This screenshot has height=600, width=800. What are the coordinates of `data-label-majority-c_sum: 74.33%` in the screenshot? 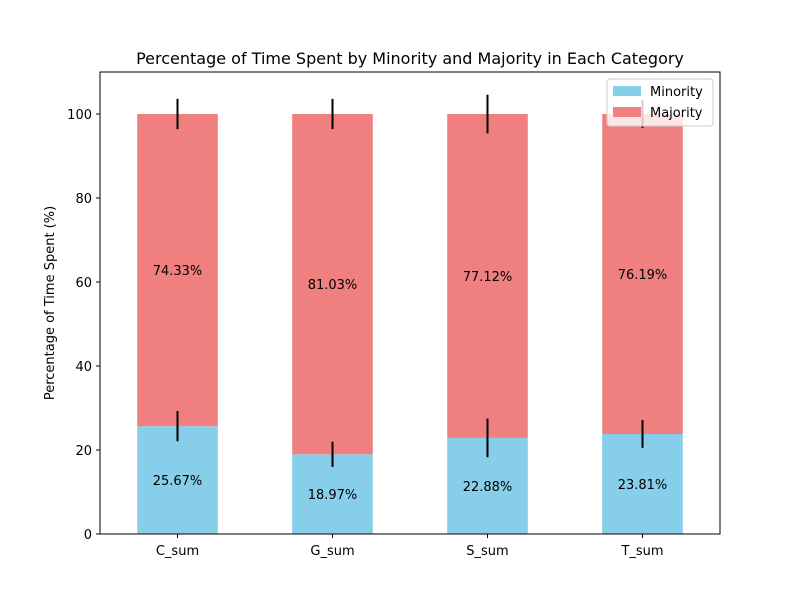 It's located at (178, 271).